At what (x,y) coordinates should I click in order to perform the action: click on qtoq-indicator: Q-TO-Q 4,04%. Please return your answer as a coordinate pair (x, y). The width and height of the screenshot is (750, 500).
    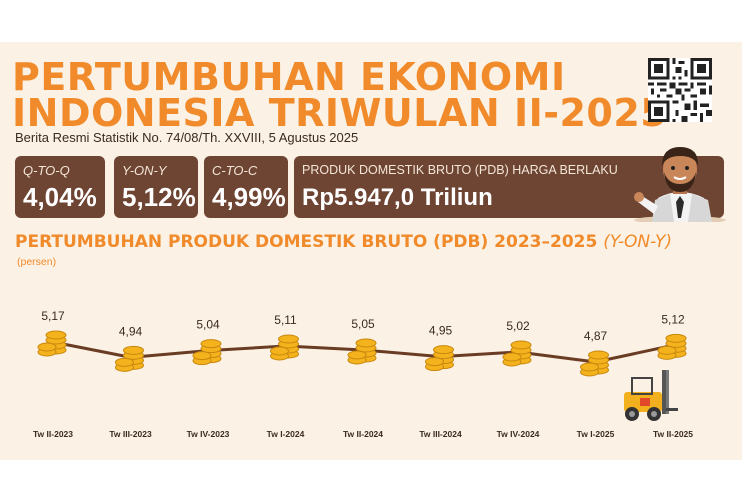
    Looking at the image, I should click on (60, 187).